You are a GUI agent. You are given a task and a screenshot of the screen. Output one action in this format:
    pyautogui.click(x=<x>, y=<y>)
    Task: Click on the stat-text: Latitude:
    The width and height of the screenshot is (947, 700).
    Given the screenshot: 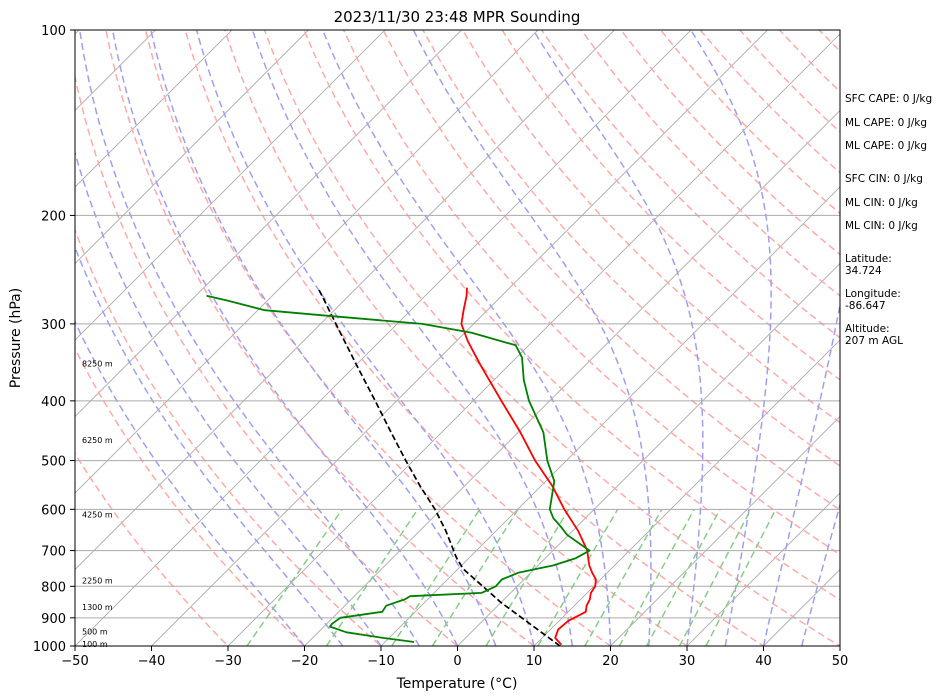 What is the action you would take?
    pyautogui.click(x=868, y=259)
    